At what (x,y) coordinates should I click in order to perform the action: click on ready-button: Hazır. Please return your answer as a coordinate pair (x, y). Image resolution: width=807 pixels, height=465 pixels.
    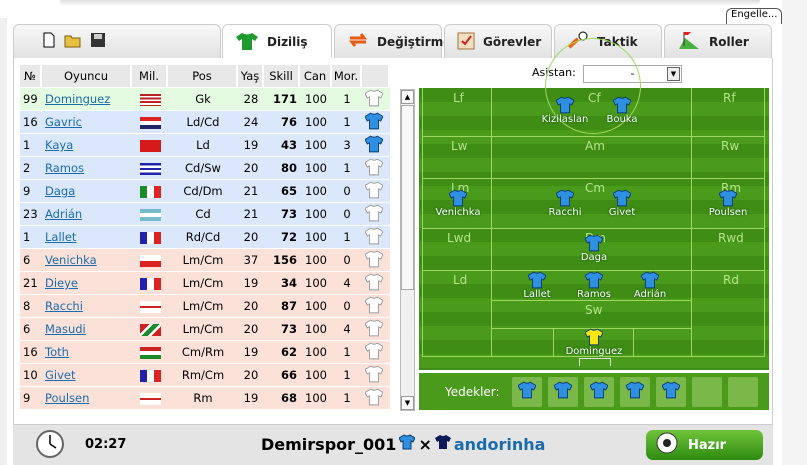
    Looking at the image, I should click on (704, 445).